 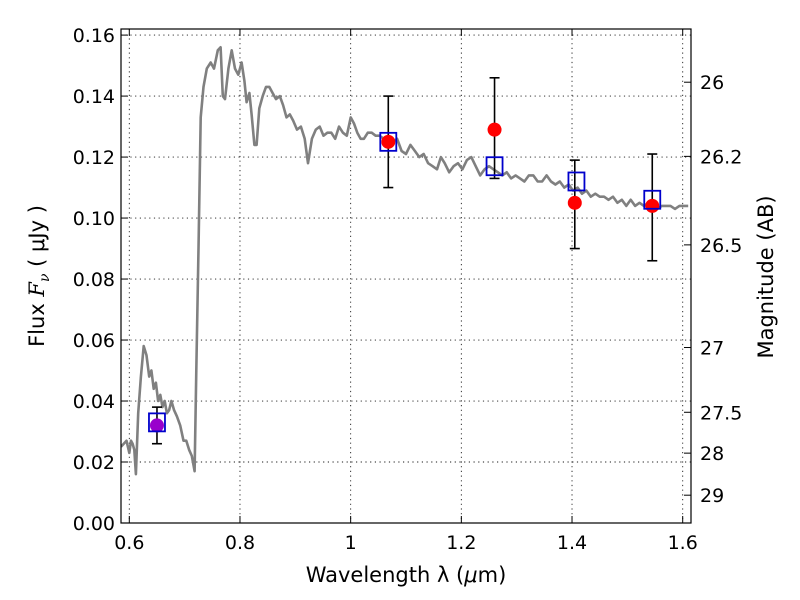 What do you see at coordinates (351, 543) in the screenshot?
I see `x-tick-label: 1` at bounding box center [351, 543].